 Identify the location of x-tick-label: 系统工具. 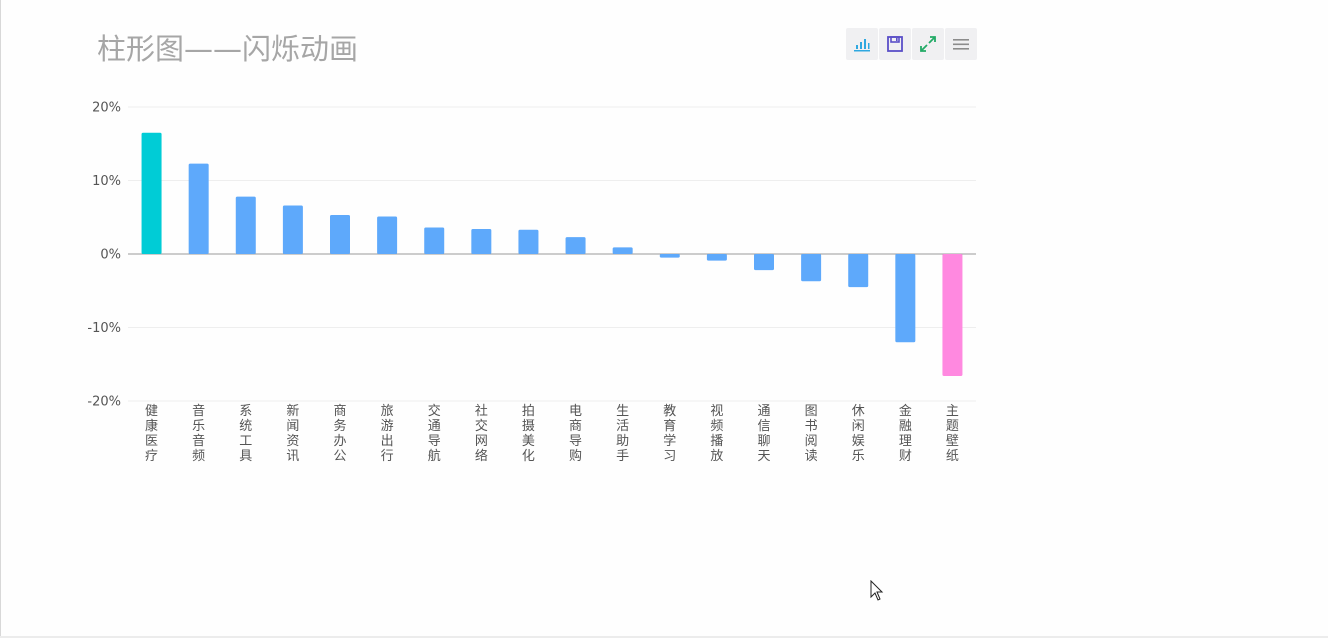
(245, 434).